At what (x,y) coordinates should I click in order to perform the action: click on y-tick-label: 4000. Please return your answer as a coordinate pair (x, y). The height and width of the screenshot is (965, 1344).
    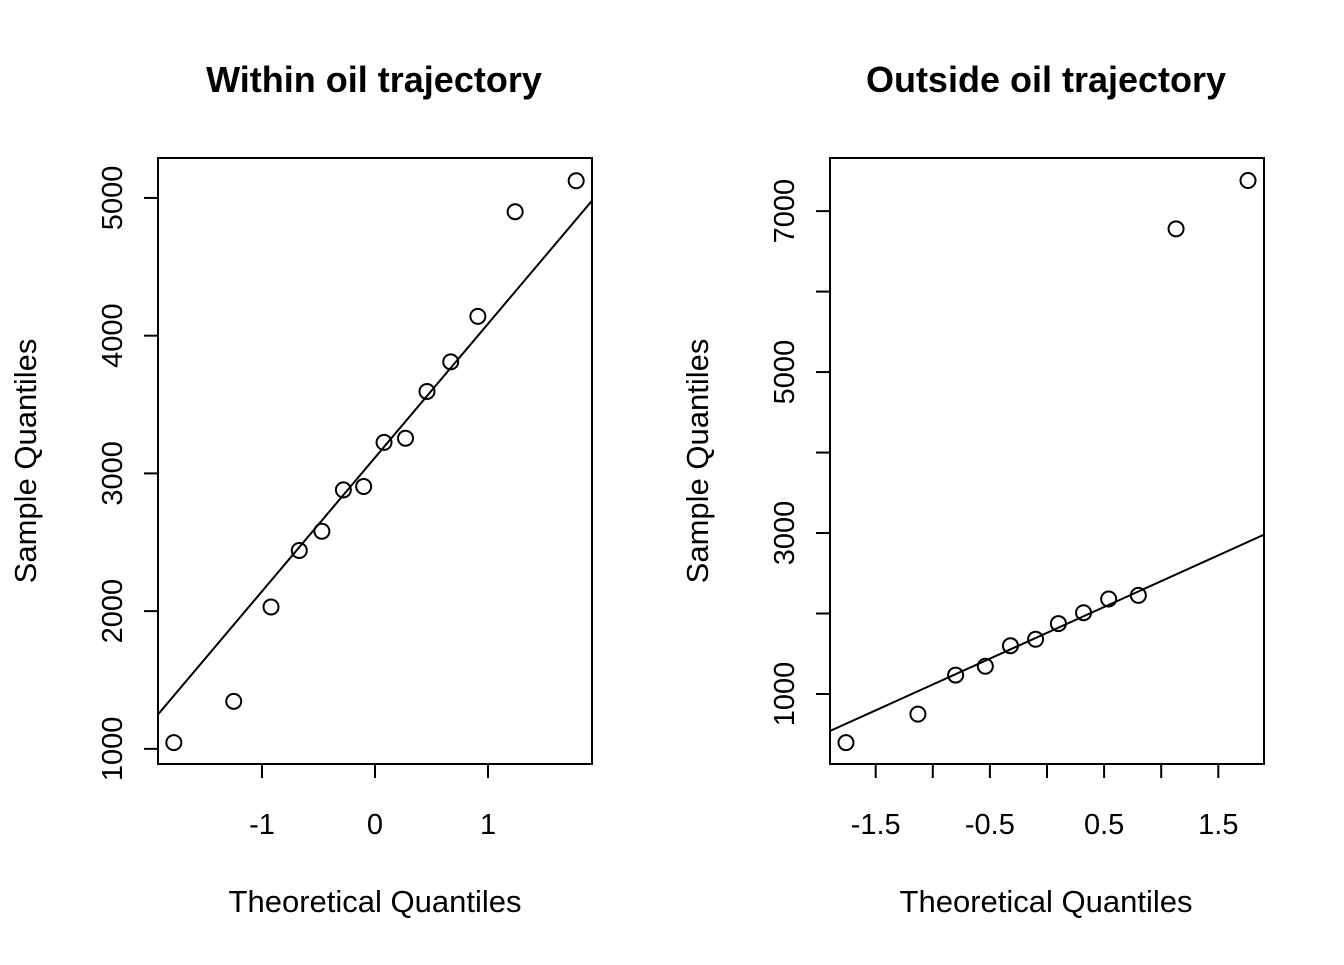
    Looking at the image, I should click on (113, 335).